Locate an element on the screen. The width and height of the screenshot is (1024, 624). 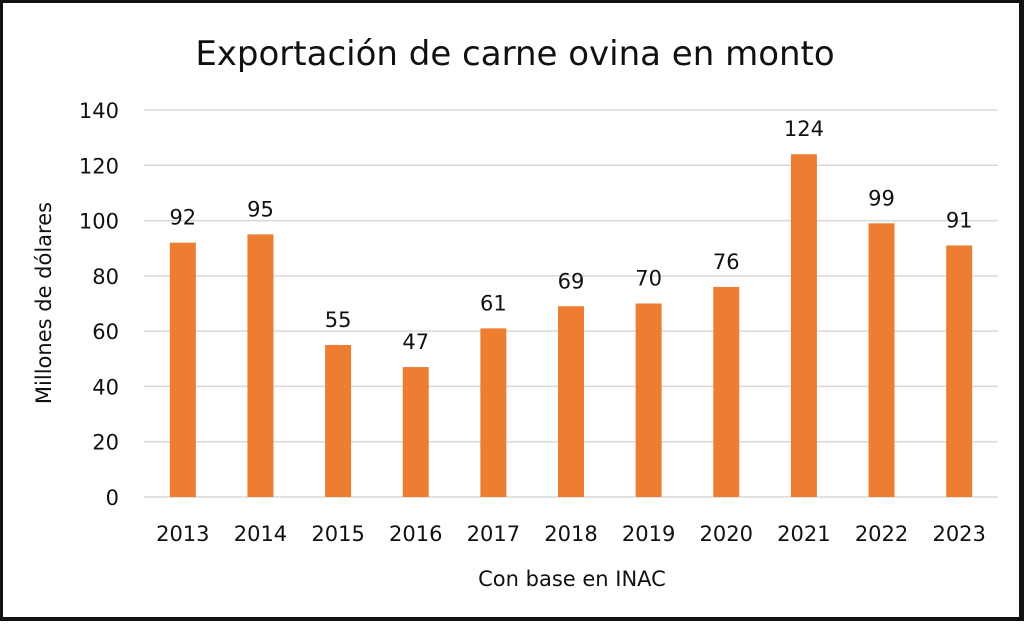
data-label: 91 is located at coordinates (959, 220).